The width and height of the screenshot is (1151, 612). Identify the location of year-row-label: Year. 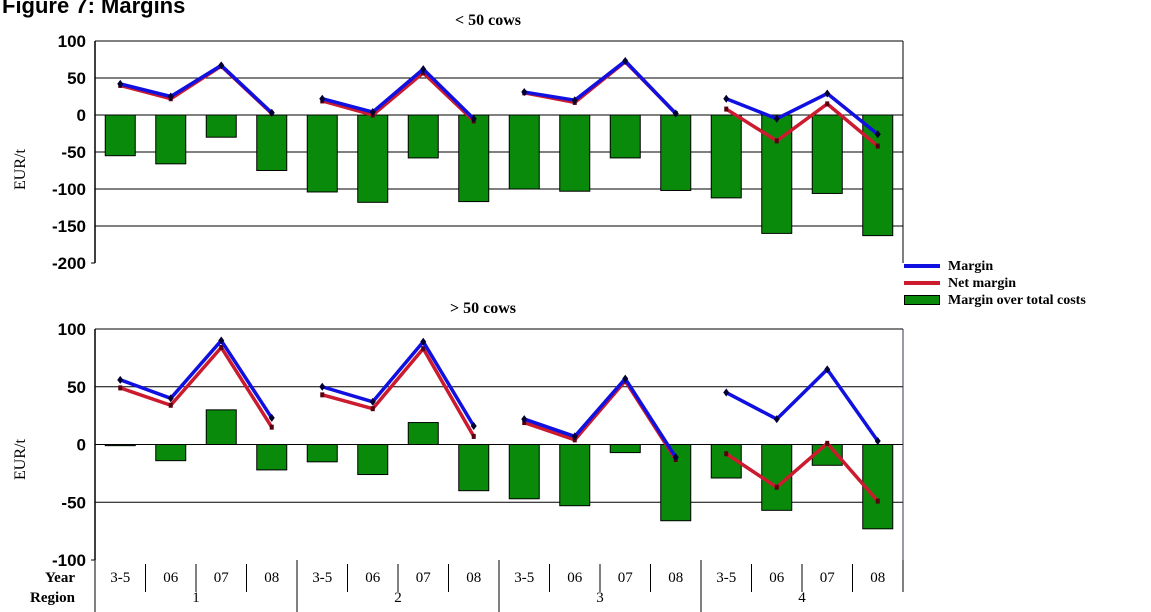
(60, 578).